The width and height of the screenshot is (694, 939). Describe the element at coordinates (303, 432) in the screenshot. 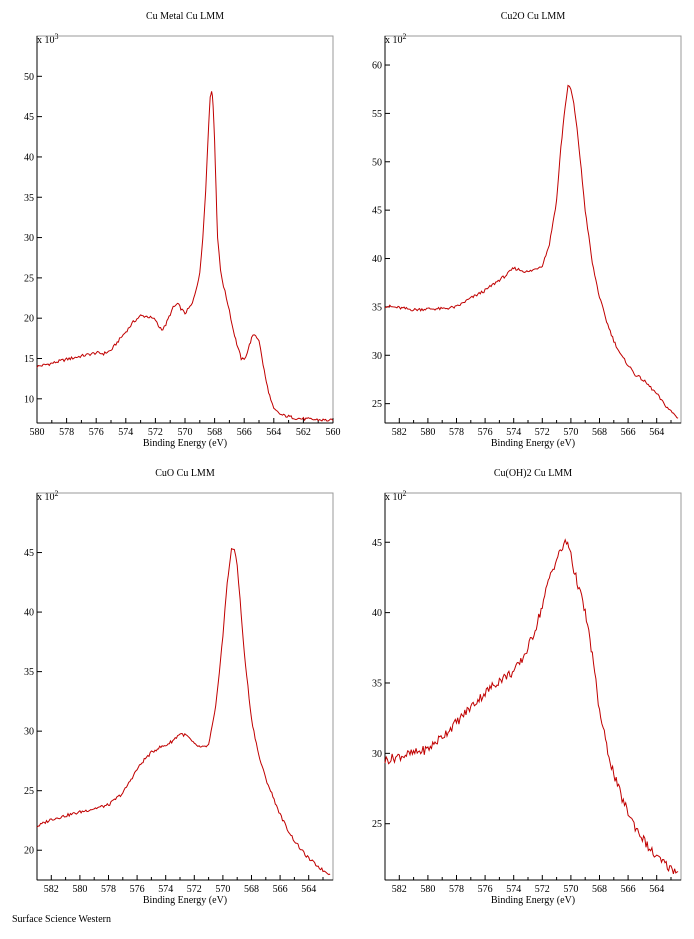

I see `x-tick-label: 562` at that location.